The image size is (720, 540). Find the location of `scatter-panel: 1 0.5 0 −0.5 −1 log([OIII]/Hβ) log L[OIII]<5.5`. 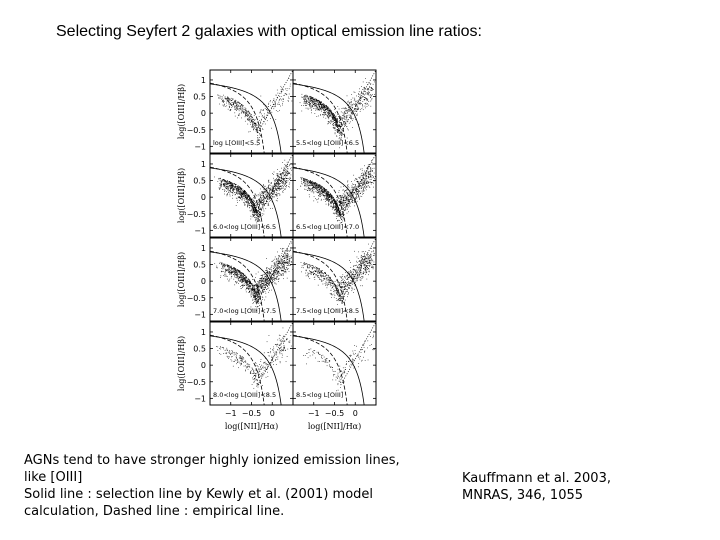

scatter-panel: 1 0.5 0 −0.5 −1 log([OIII]/Hβ) log L[OIII]<5.5 is located at coordinates (235, 111).